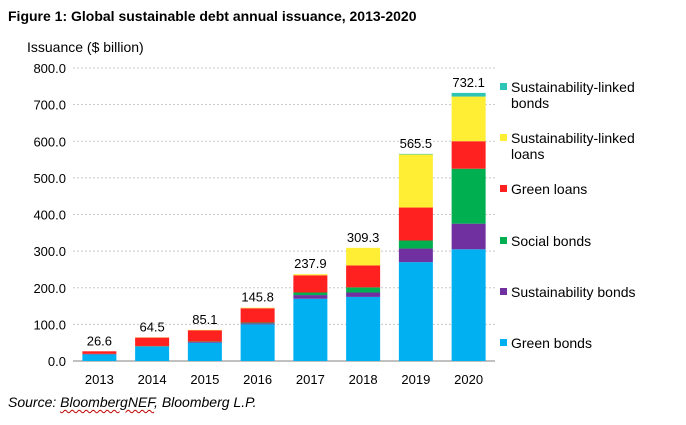 This screenshot has height=425, width=686. Describe the element at coordinates (310, 379) in the screenshot. I see `x-tick-label: 2017` at that location.